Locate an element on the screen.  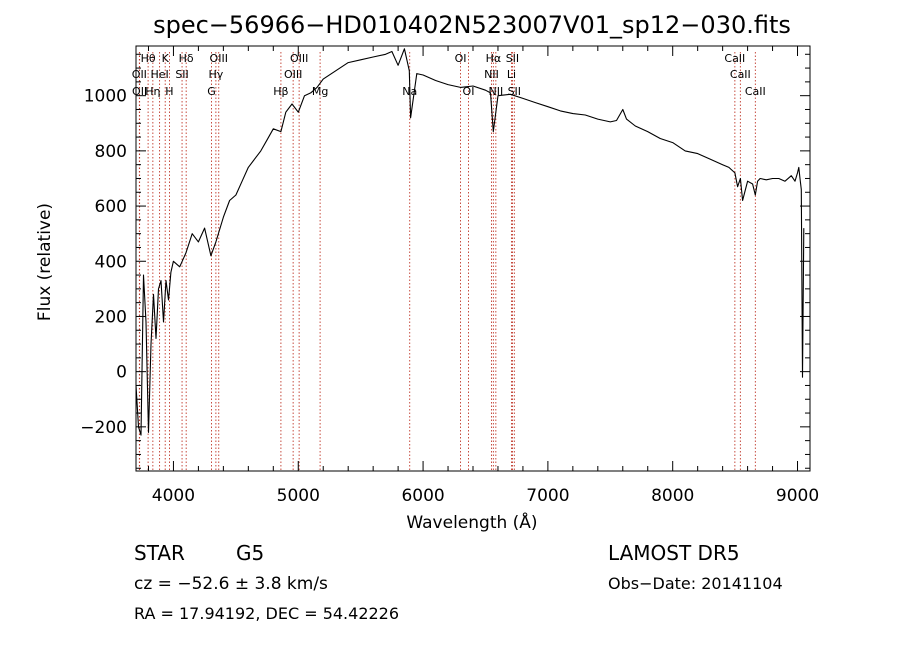
y-tick-label: 400 is located at coordinates (111, 262).